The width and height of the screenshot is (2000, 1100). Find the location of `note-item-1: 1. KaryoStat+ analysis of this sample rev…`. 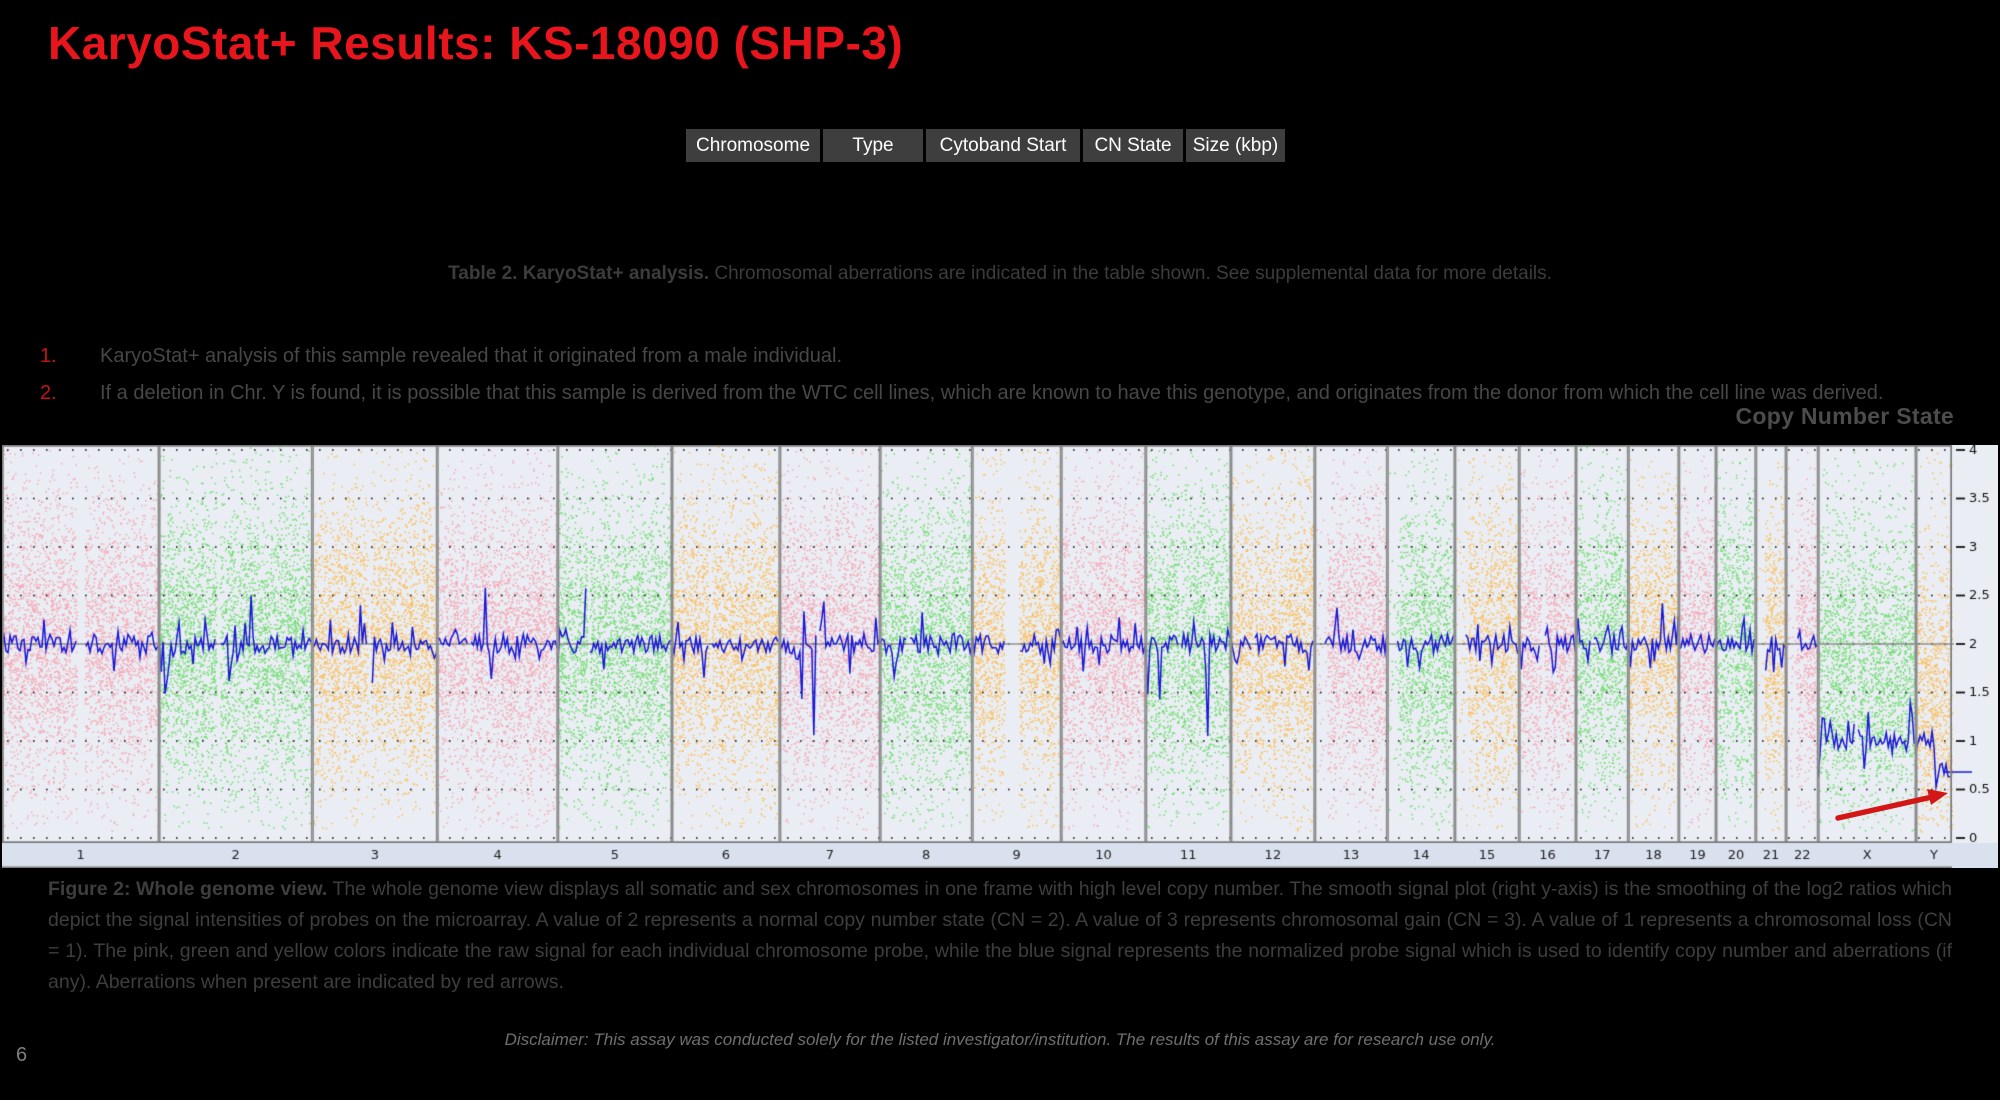

note-item-1: 1. KaryoStat+ analysis of this sample rev… is located at coordinates (980, 356).